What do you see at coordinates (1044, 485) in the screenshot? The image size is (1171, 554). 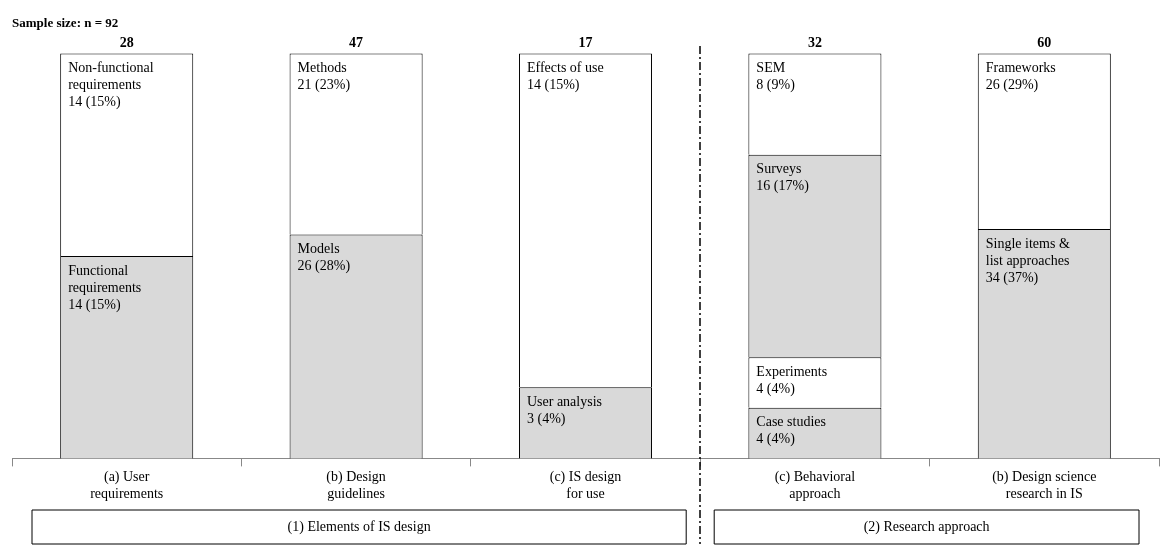 I see `x-tick-label: (b) Design science research in IS` at bounding box center [1044, 485].